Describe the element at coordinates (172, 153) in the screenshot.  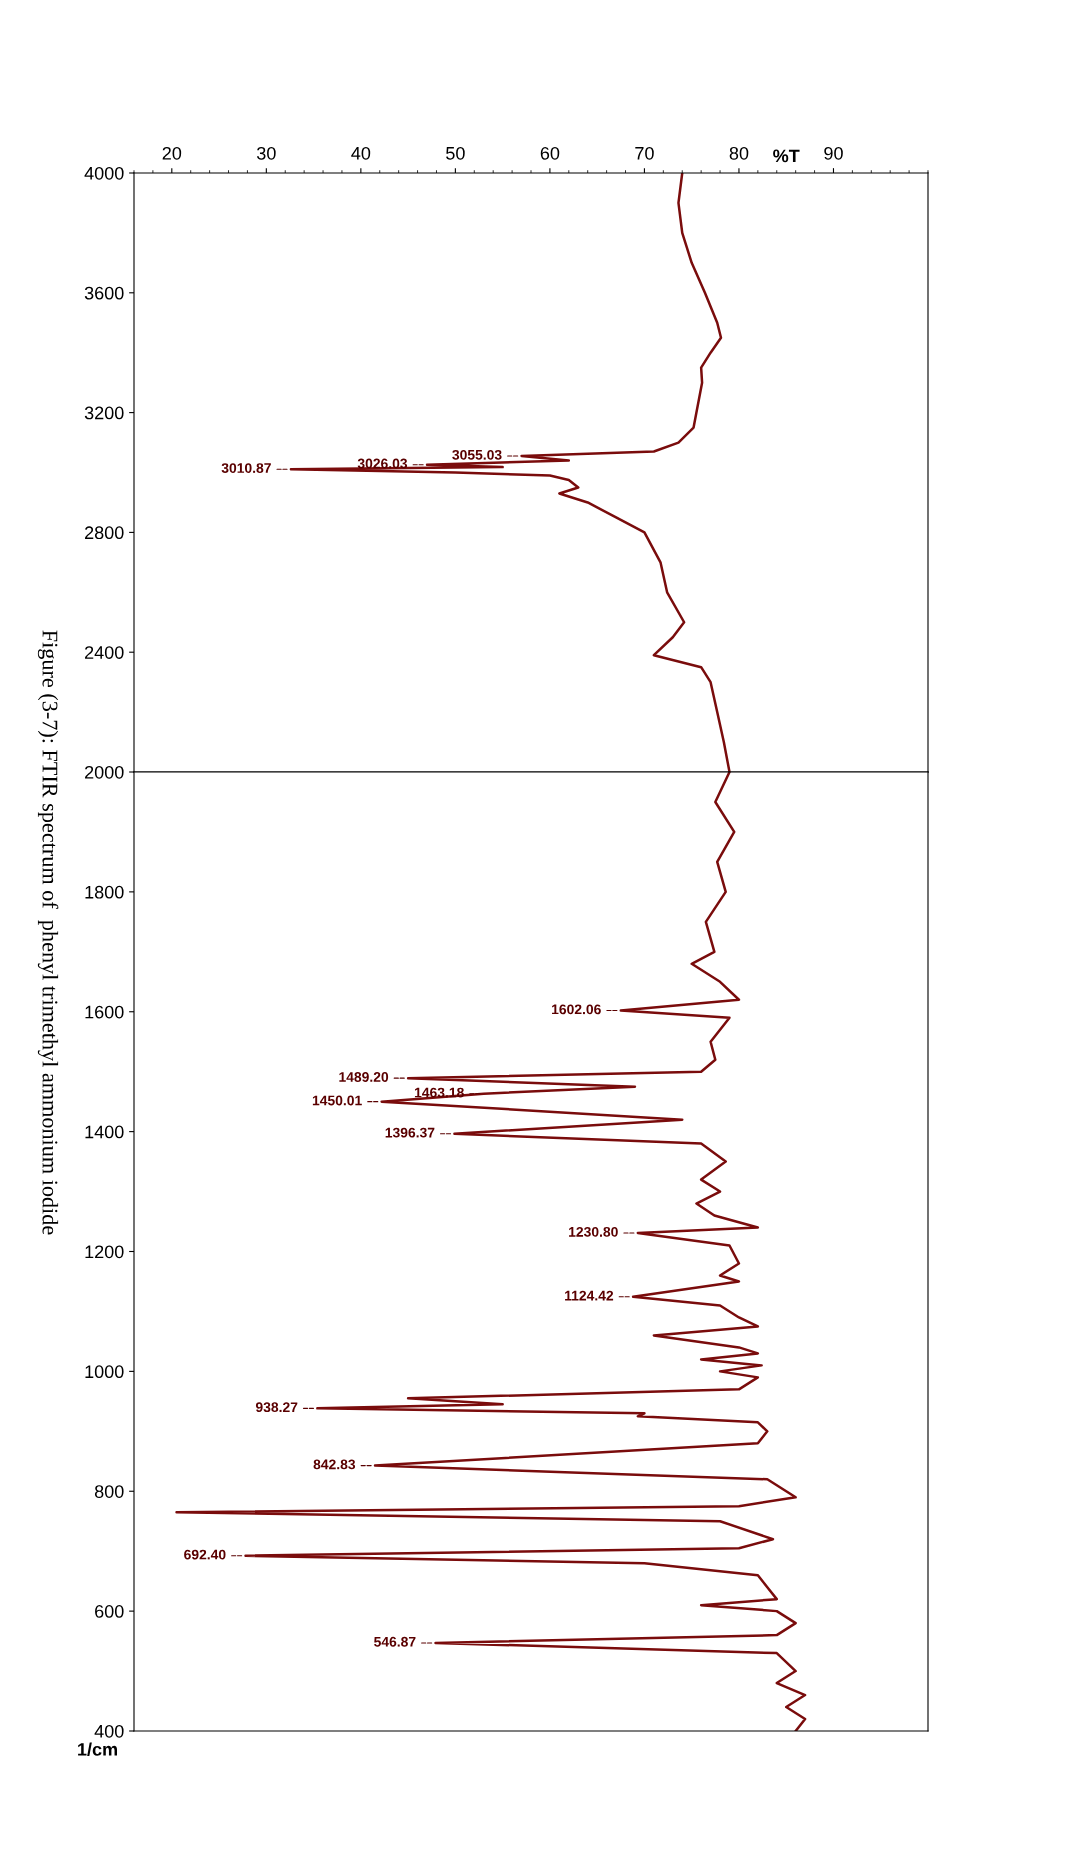
I see `x-tick-label: 20` at that location.